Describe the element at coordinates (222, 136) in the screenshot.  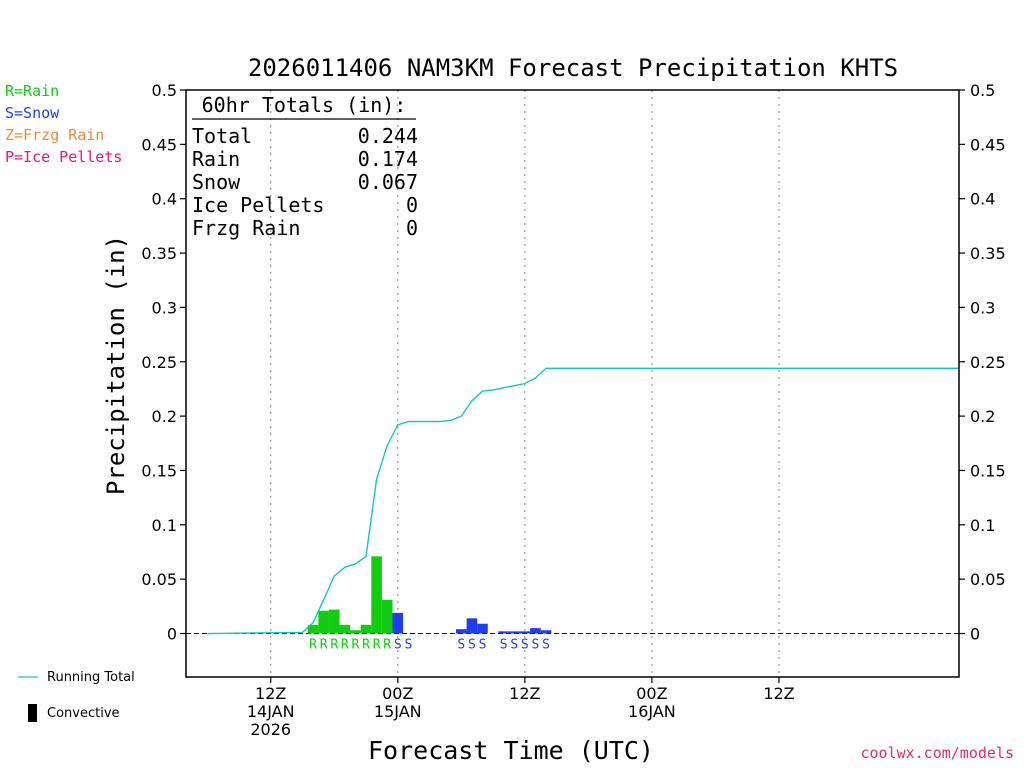
I see `totals-row-label-0: Total` at that location.